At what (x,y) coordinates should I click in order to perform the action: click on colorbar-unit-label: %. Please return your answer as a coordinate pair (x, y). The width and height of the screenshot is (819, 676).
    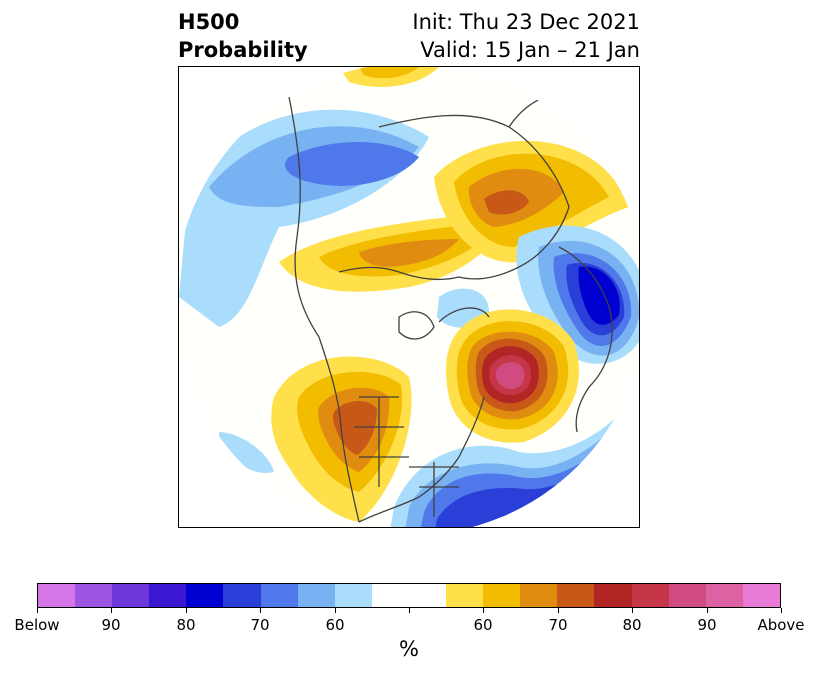
    Looking at the image, I should click on (409, 649).